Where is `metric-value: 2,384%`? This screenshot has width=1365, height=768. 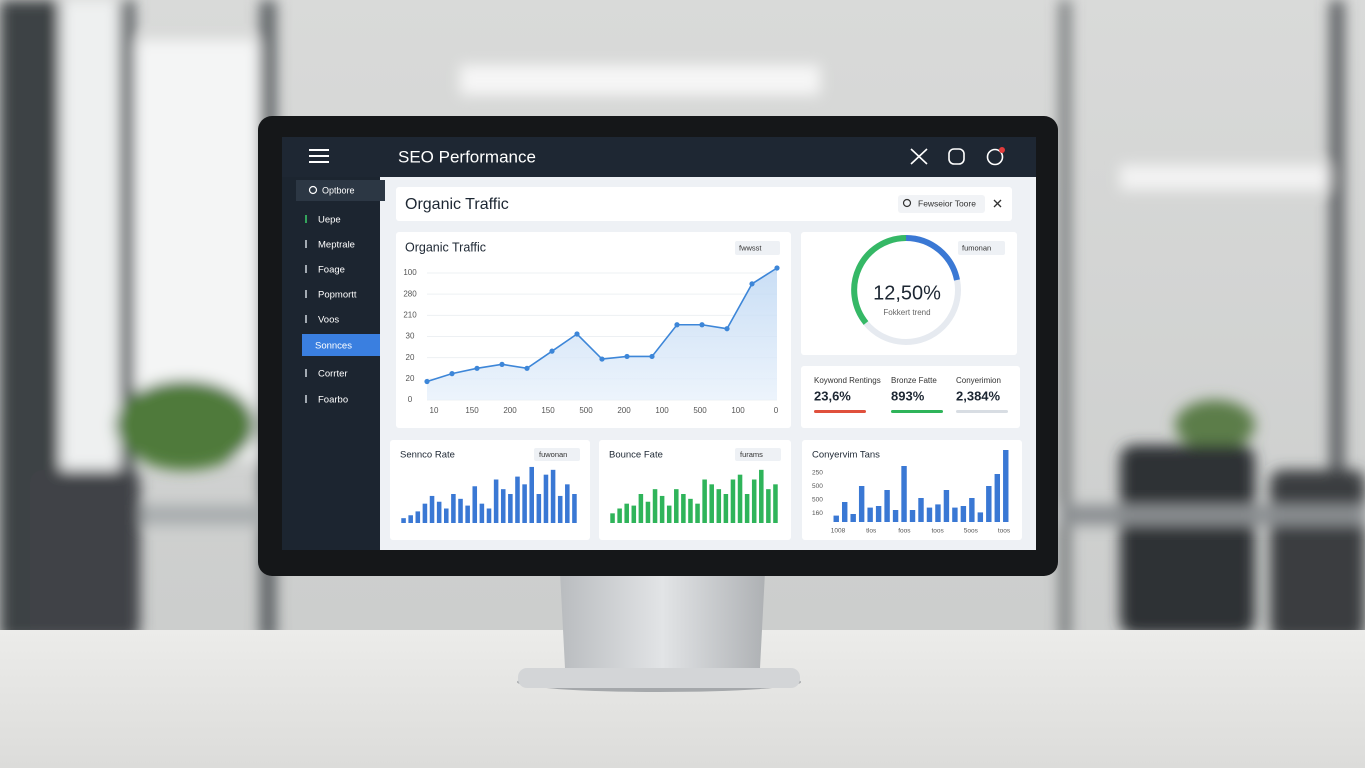
metric-value: 2,384% is located at coordinates (978, 395).